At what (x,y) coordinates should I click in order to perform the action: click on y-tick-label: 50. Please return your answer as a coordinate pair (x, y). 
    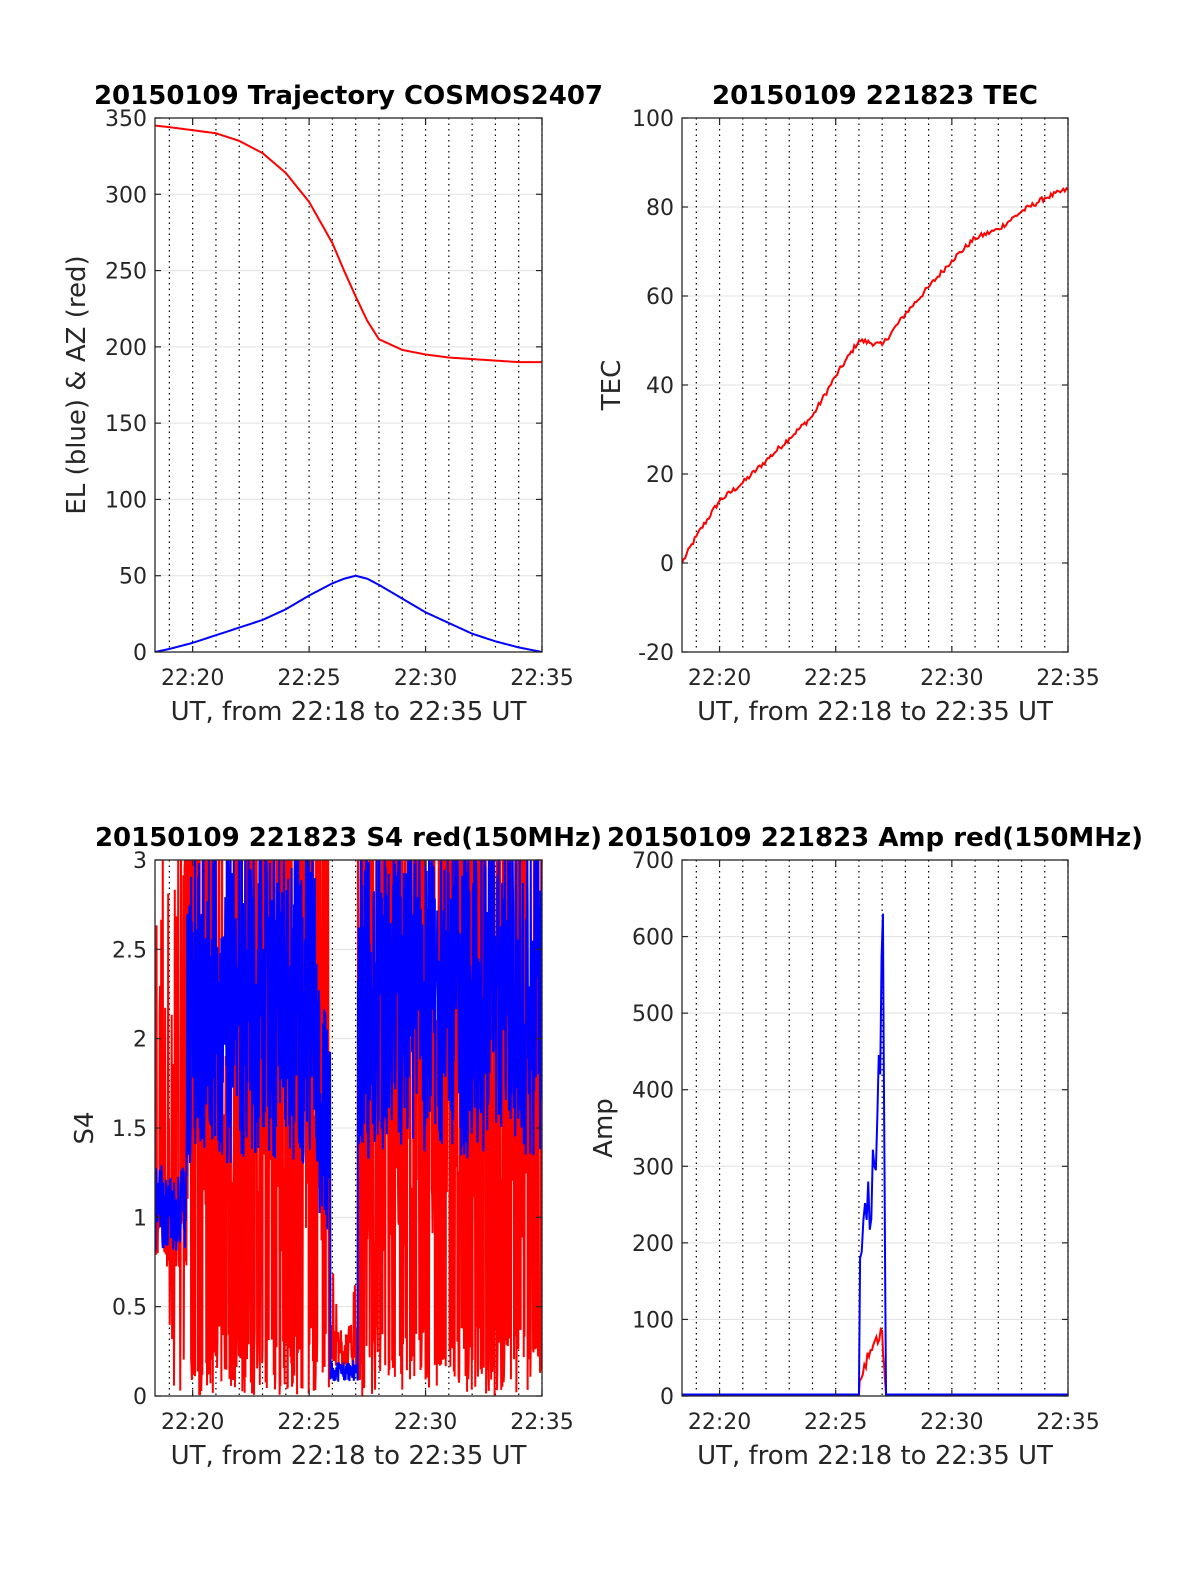
    Looking at the image, I should click on (133, 577).